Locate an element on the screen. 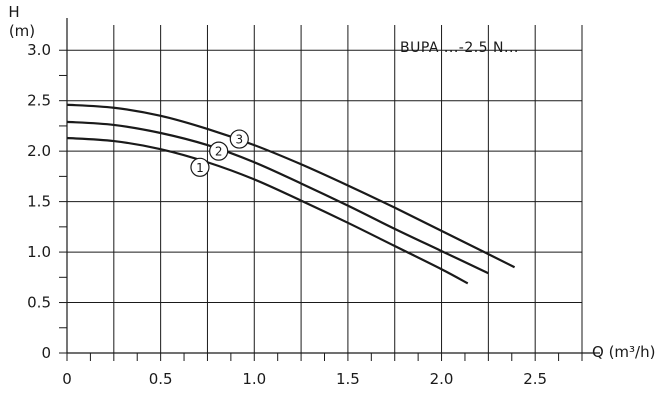 This screenshot has height=406, width=667. y-tick-label: 2.5 is located at coordinates (39, 101).